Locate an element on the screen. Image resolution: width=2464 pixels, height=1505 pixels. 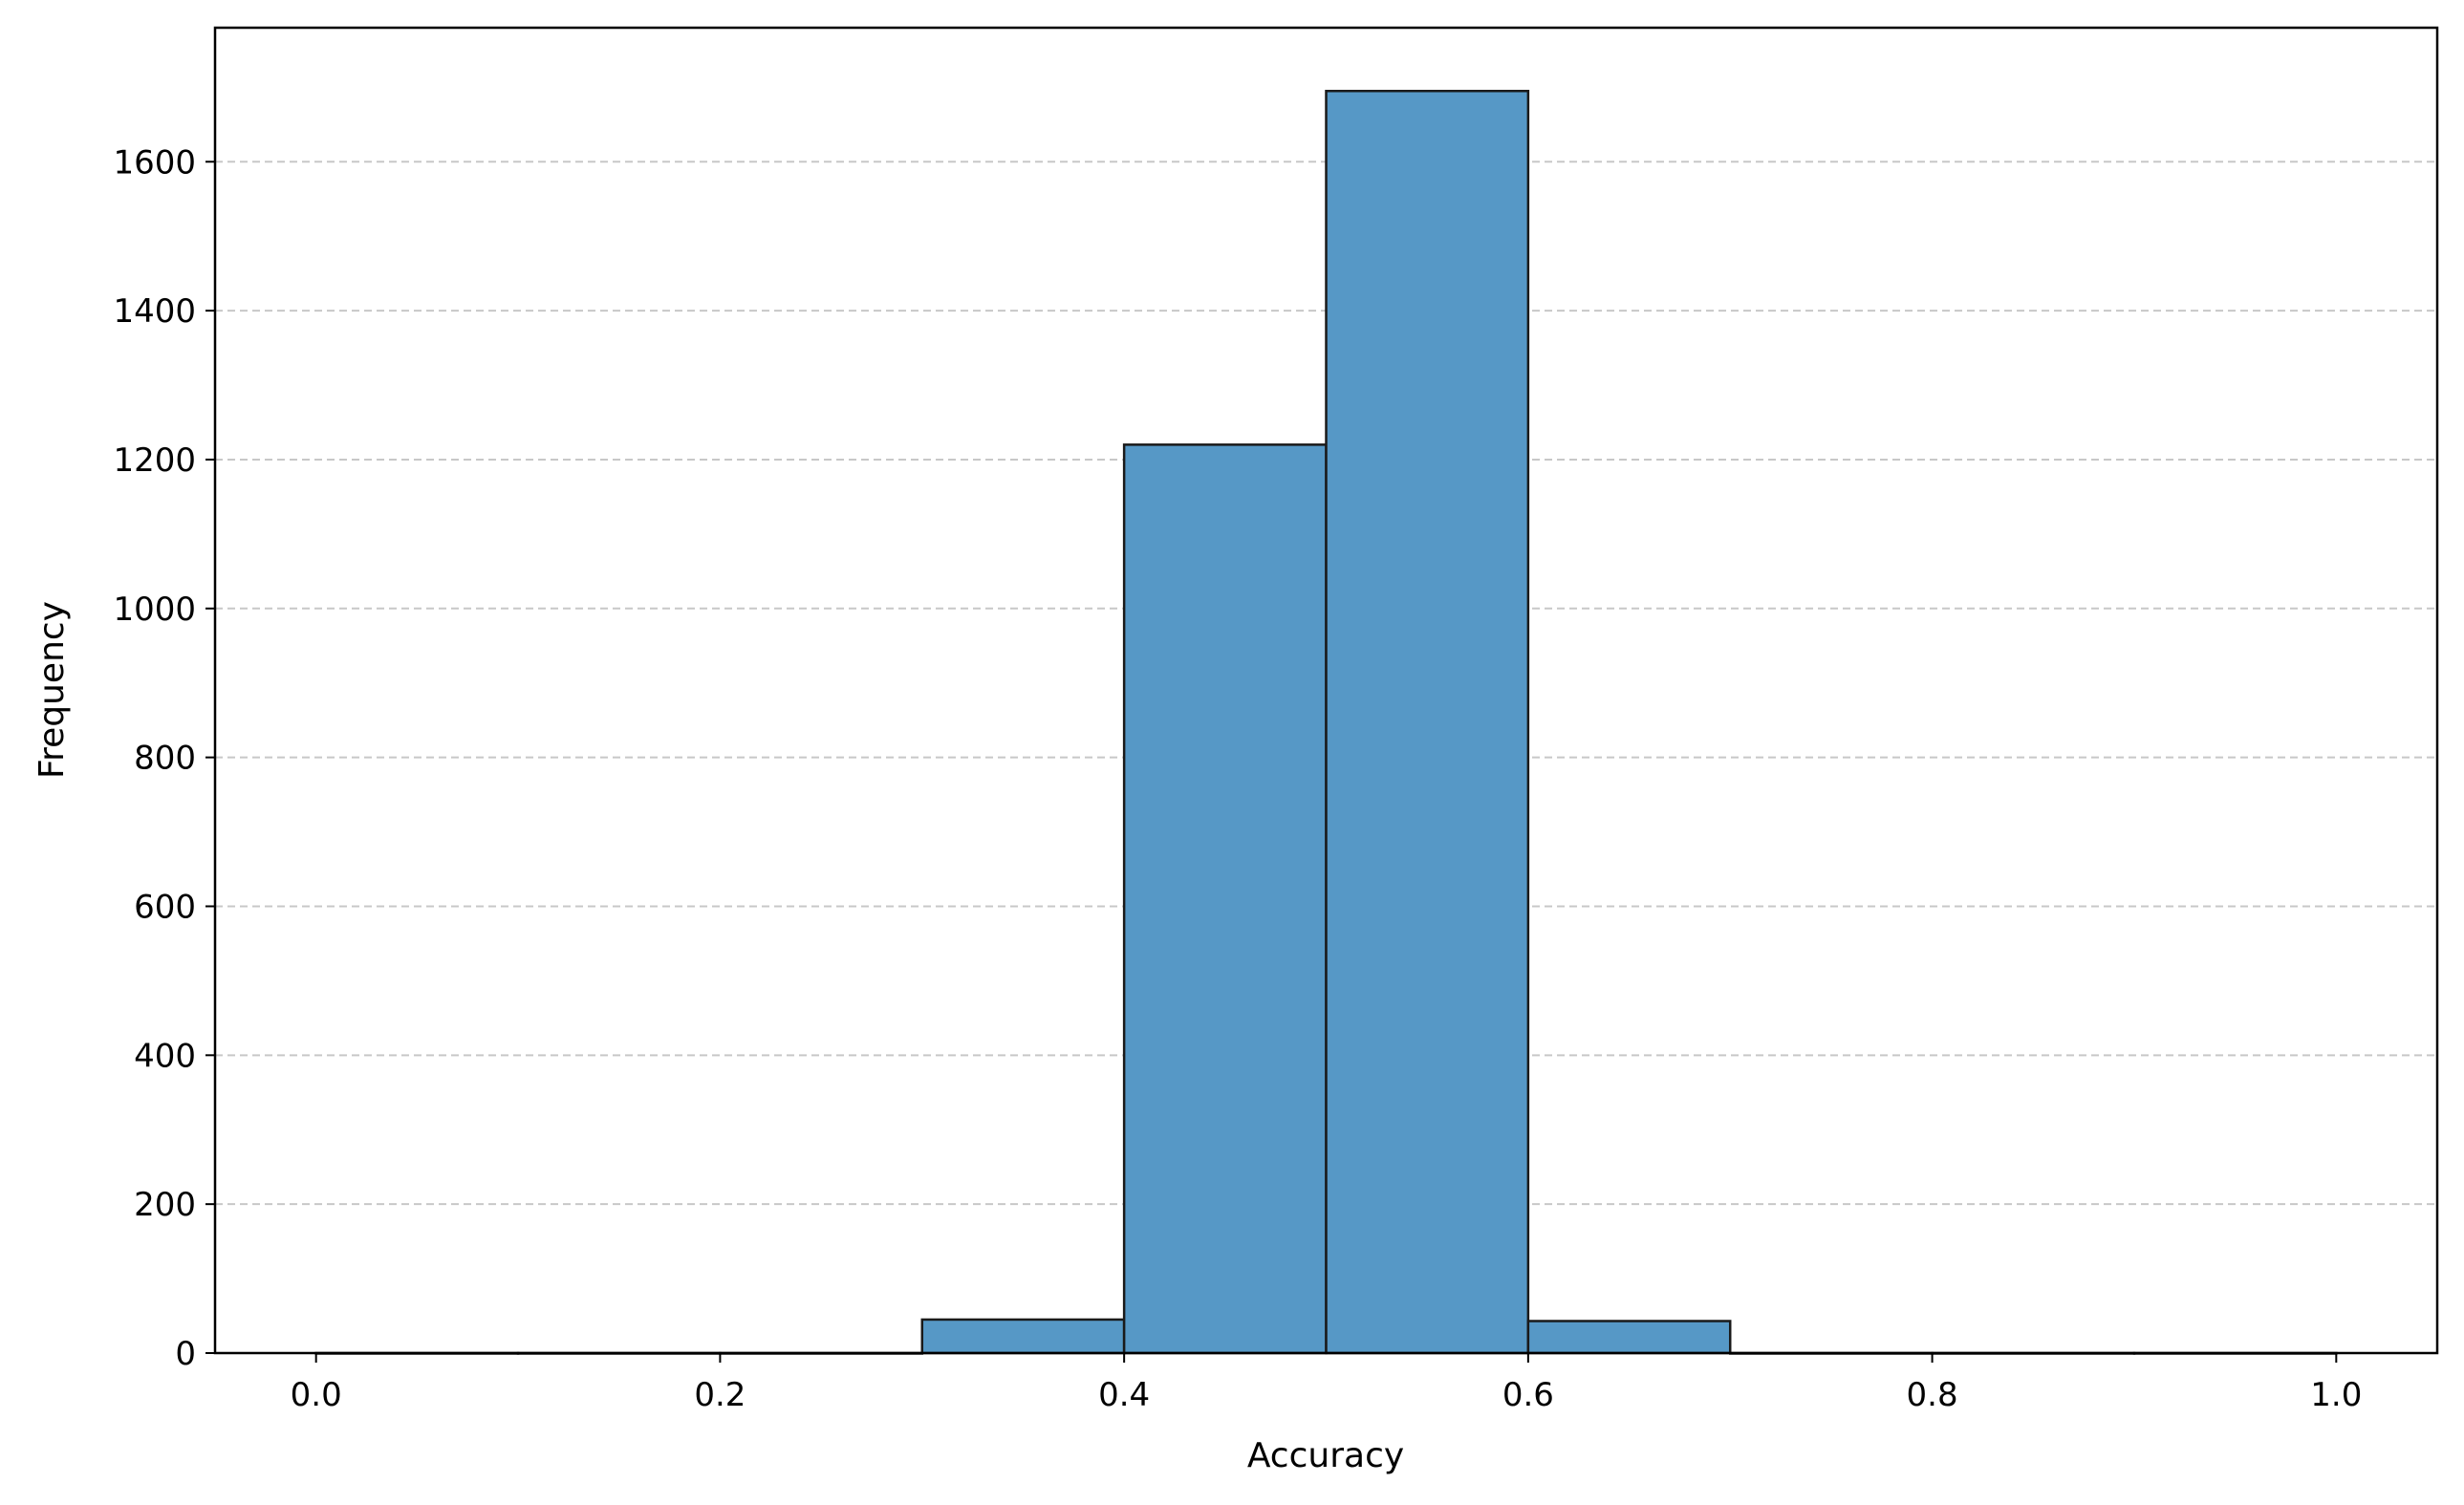
y-tick-label: 400 is located at coordinates (165, 1056).